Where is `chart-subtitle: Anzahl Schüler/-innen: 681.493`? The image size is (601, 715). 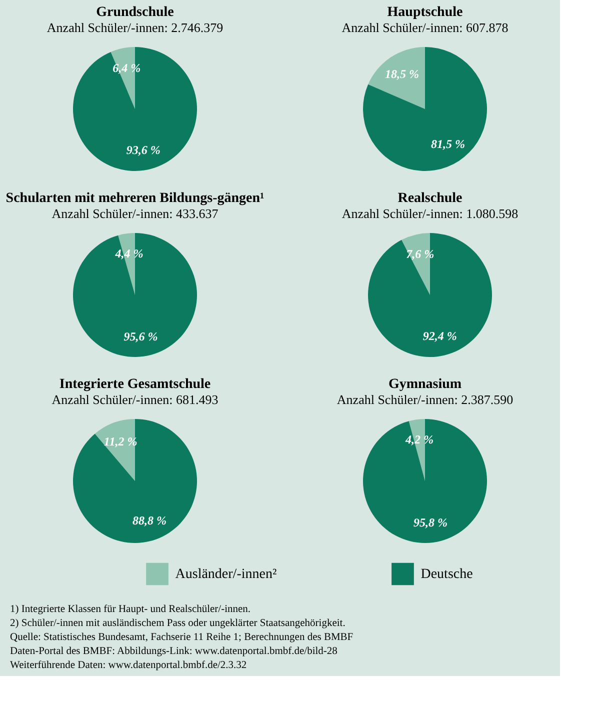 chart-subtitle: Anzahl Schüler/-innen: 681.493 is located at coordinates (135, 399).